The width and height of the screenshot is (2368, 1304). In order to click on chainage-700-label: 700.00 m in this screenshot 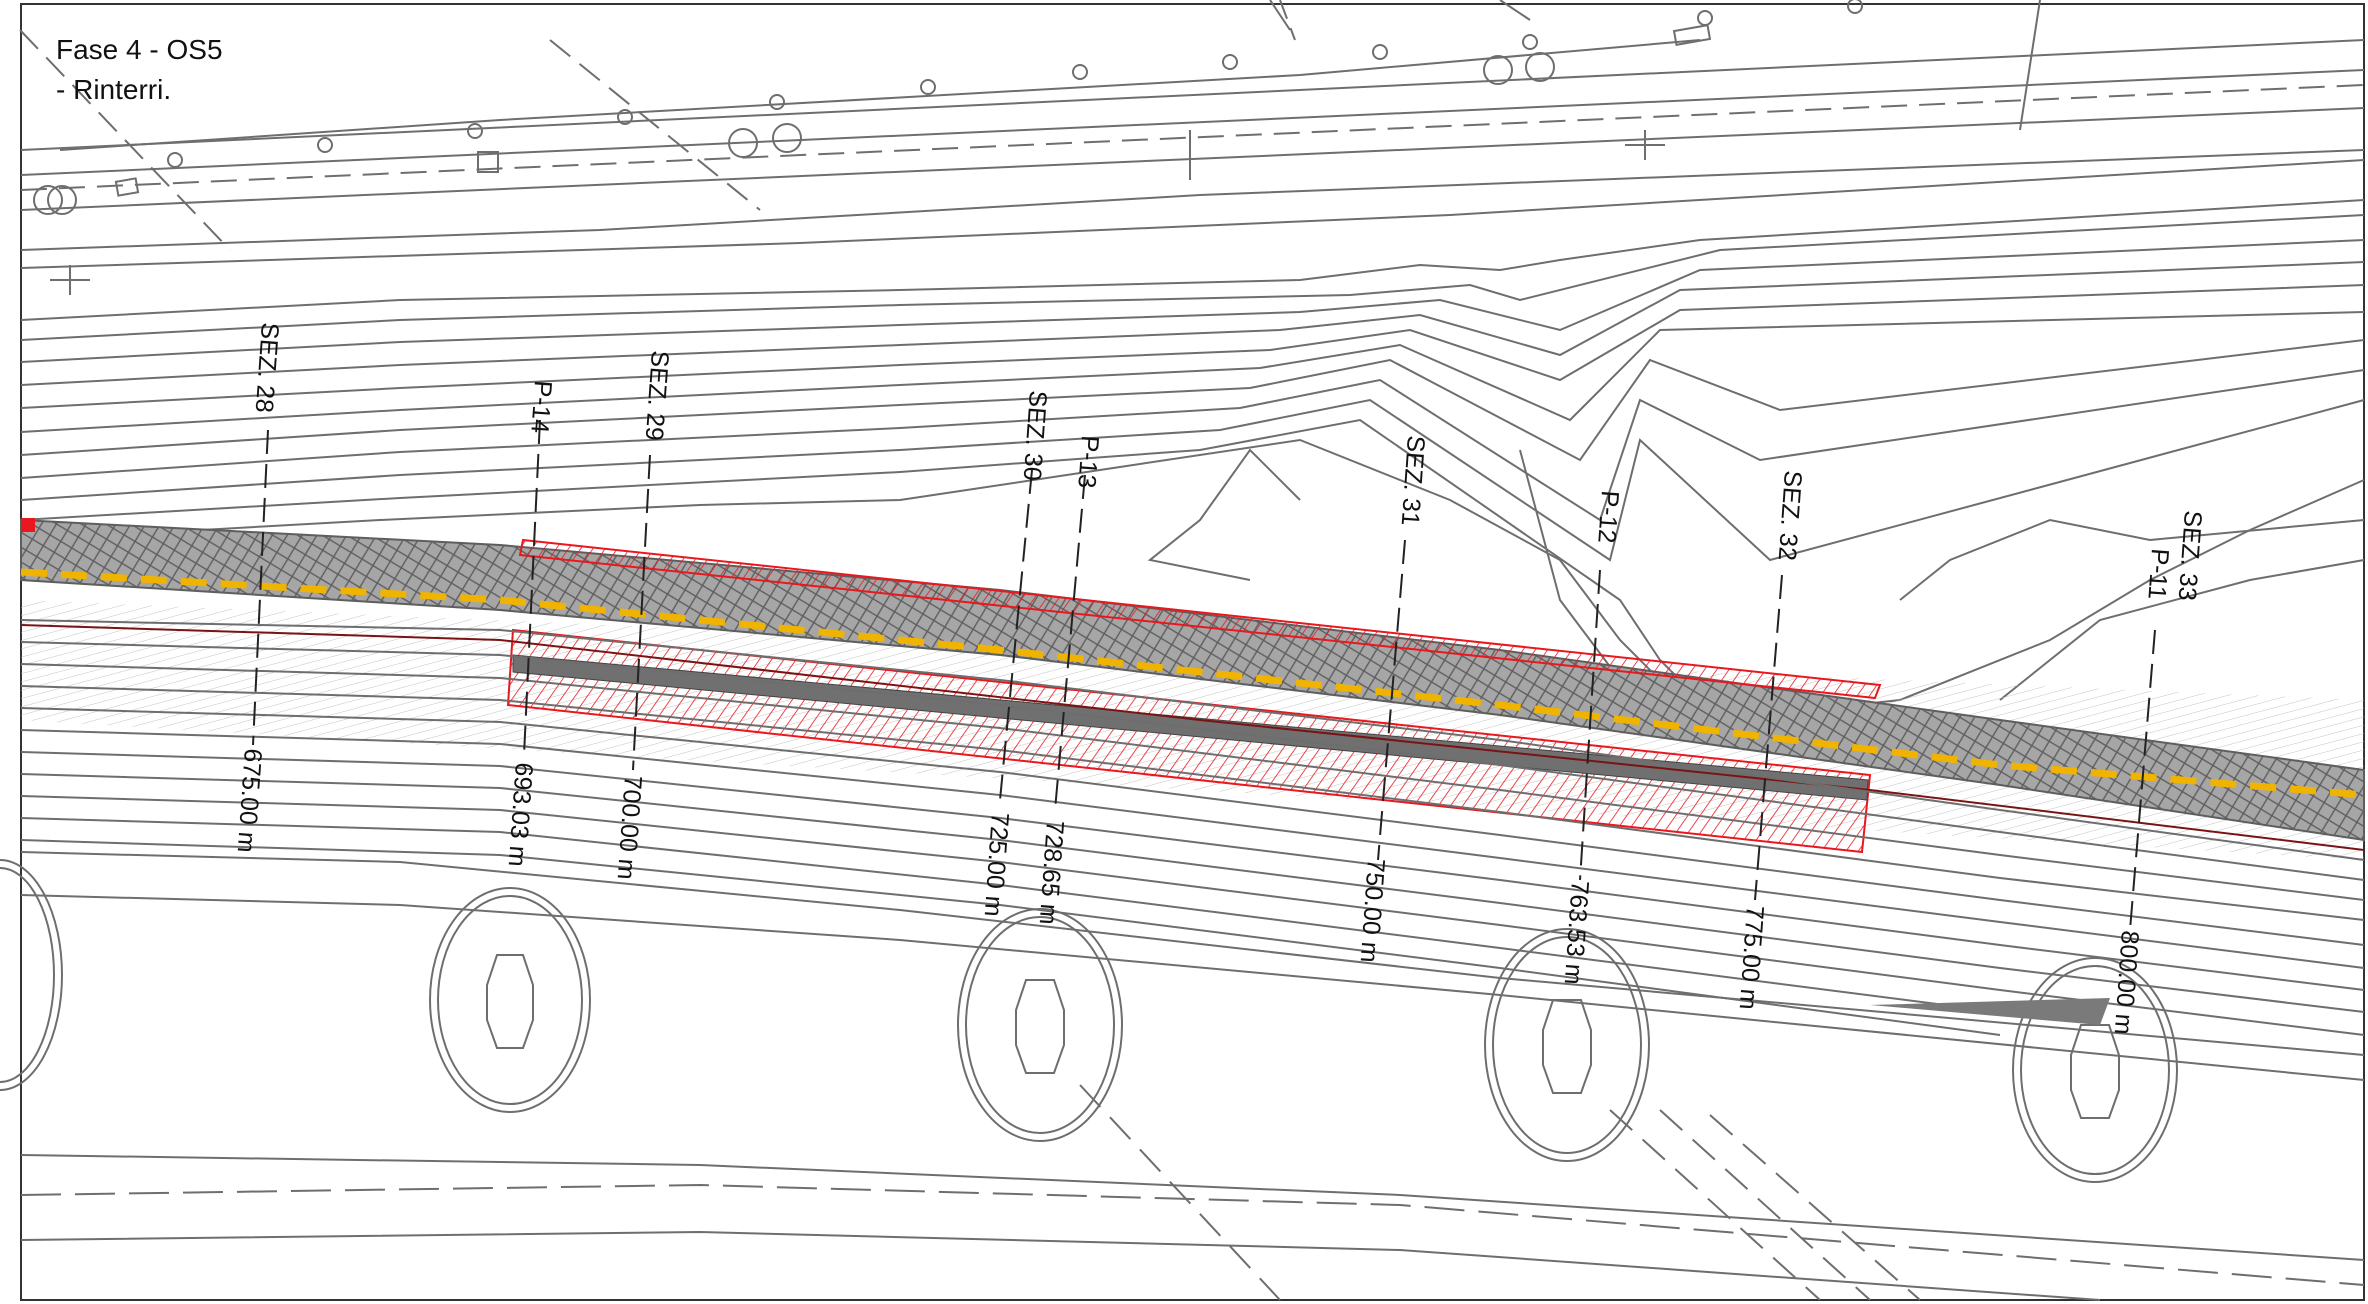, I will do `click(629, 828)`.